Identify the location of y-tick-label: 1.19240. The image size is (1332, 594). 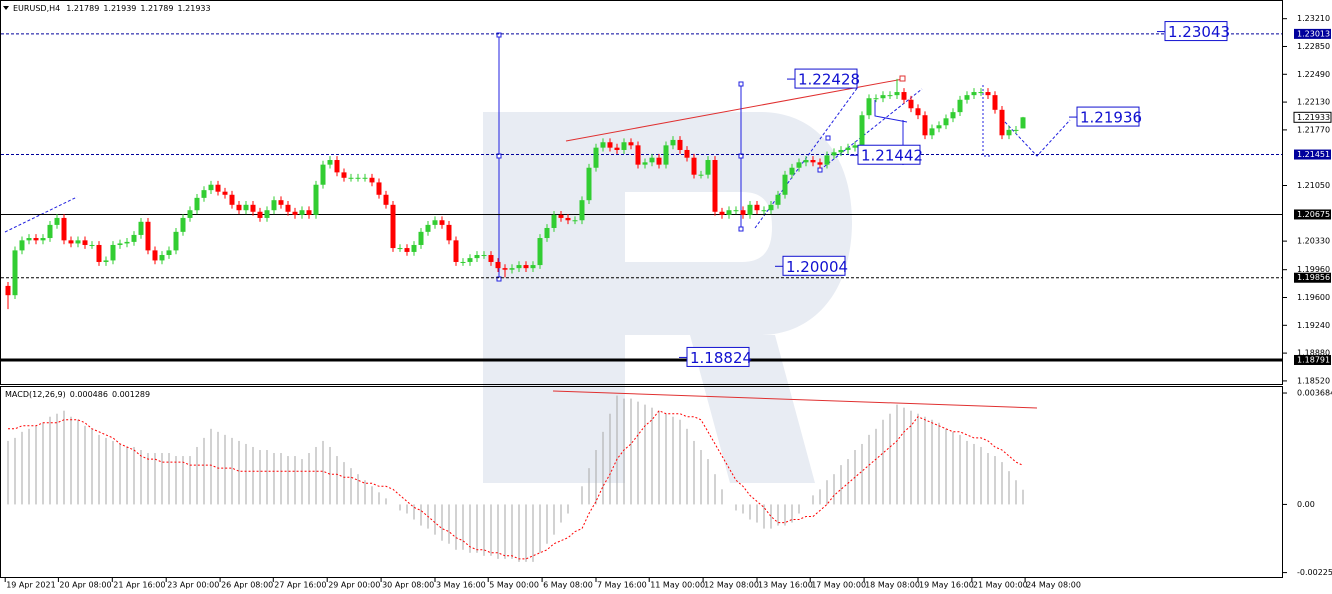
(1313, 325).